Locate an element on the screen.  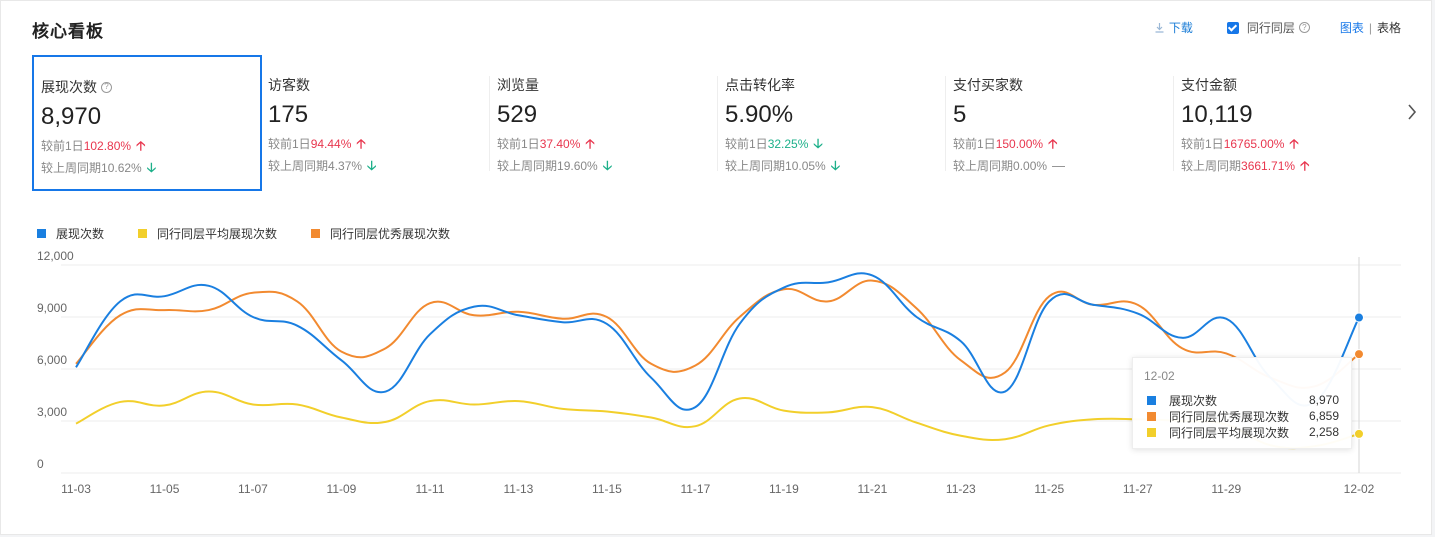
kpi-label: 浏览量 is located at coordinates (518, 85).